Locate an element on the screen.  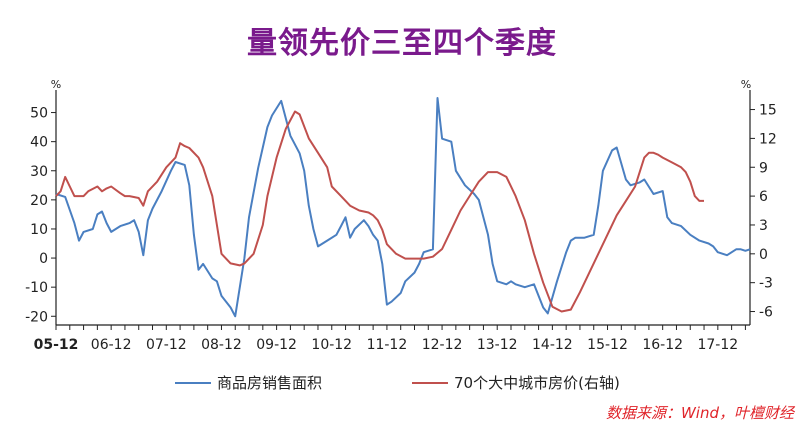
legend-item-price: 70个大中城市房价(右轴) is located at coordinates (516, 382).